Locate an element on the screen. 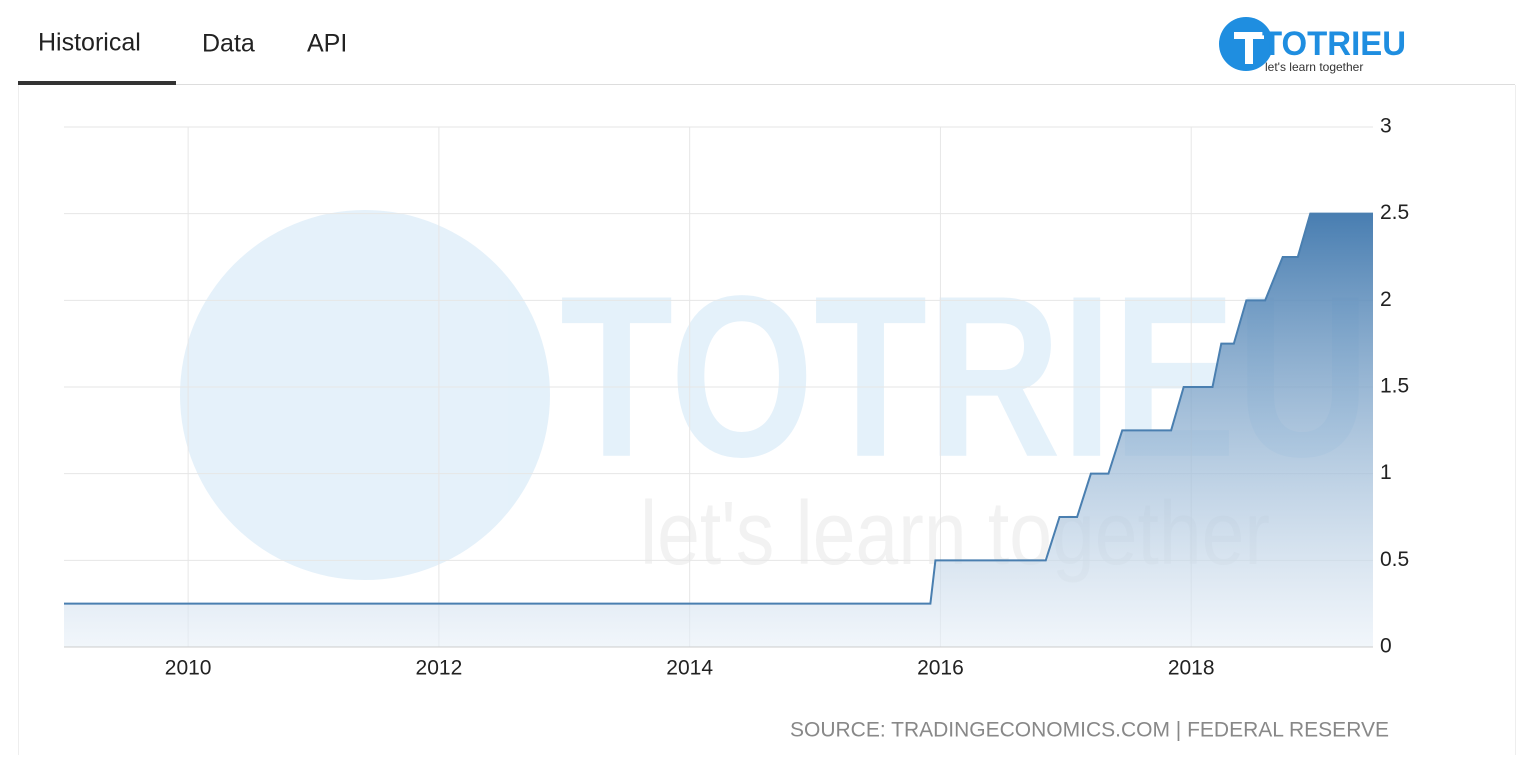 The height and width of the screenshot is (765, 1534). x-tick-label: 2014 is located at coordinates (689, 668).